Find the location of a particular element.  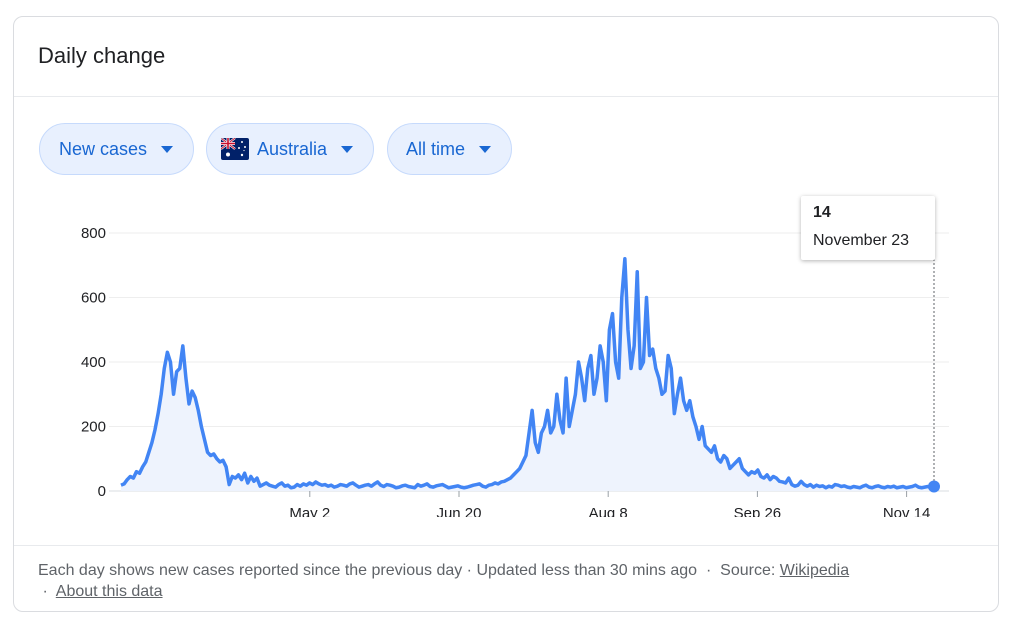

metric-dropdown-label: New cases is located at coordinates (103, 148).